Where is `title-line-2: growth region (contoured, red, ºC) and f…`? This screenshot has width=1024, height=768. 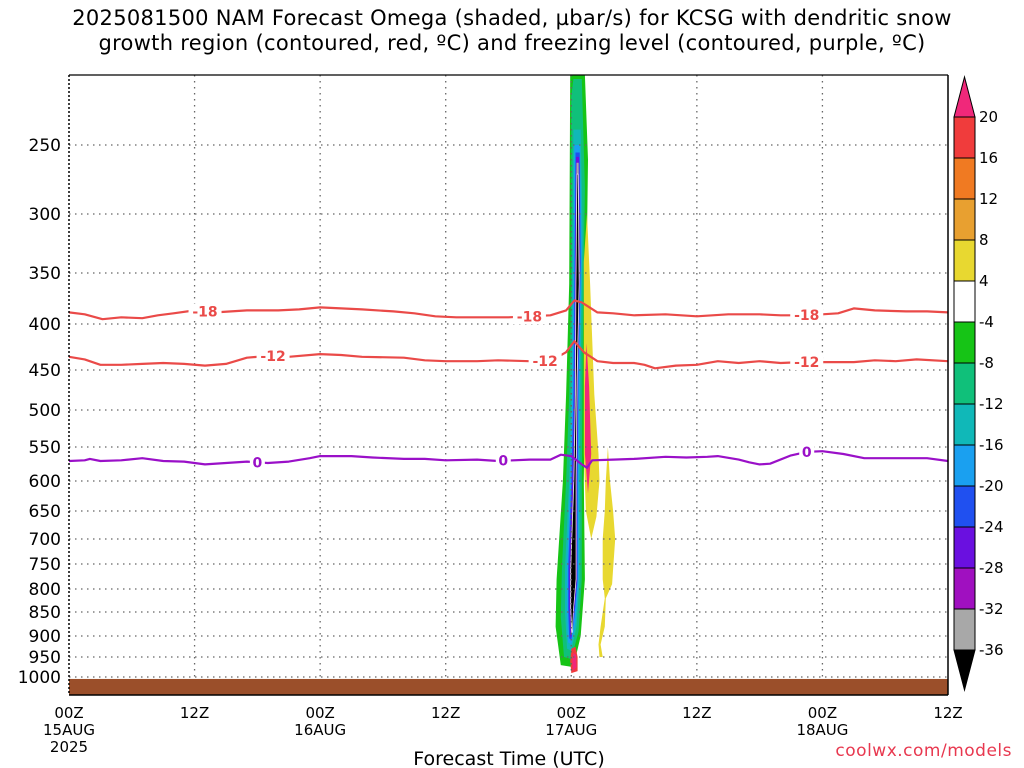 title-line-2: growth region (contoured, red, ºC) and f… is located at coordinates (512, 43).